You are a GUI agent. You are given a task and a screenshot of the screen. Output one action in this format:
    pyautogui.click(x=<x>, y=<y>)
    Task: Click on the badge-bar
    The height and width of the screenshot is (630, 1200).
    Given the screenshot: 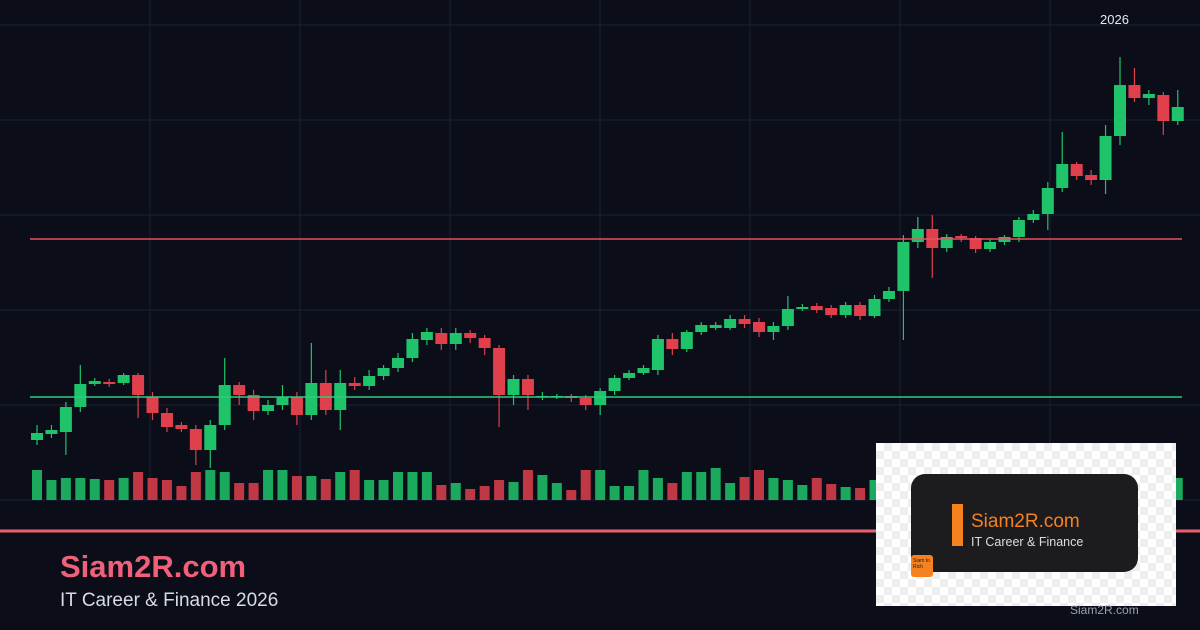 What is the action you would take?
    pyautogui.click(x=957, y=525)
    